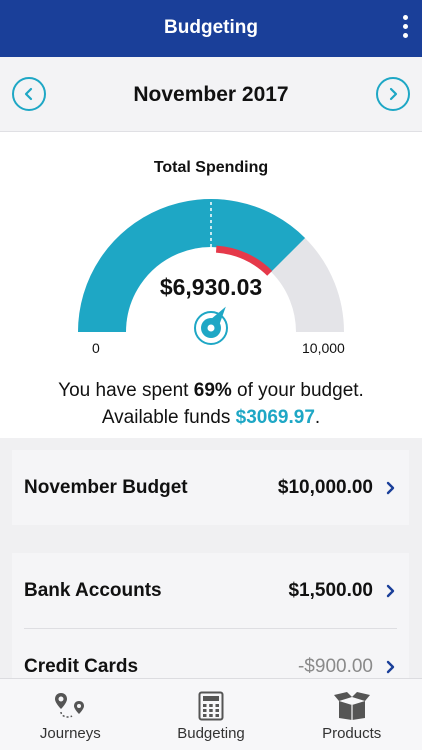  What do you see at coordinates (210, 590) in the screenshot?
I see `bank-accounts-row: Bank Accounts $1,500.00` at bounding box center [210, 590].